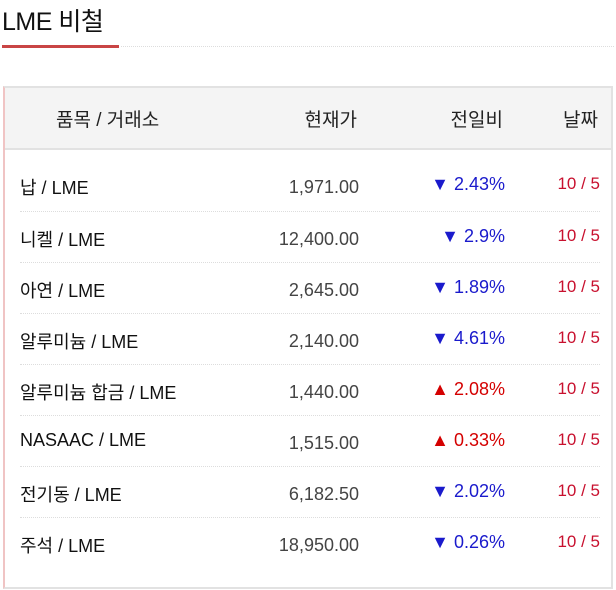  Describe the element at coordinates (323, 494) in the screenshot. I see `current-price: 6,182.50` at that location.